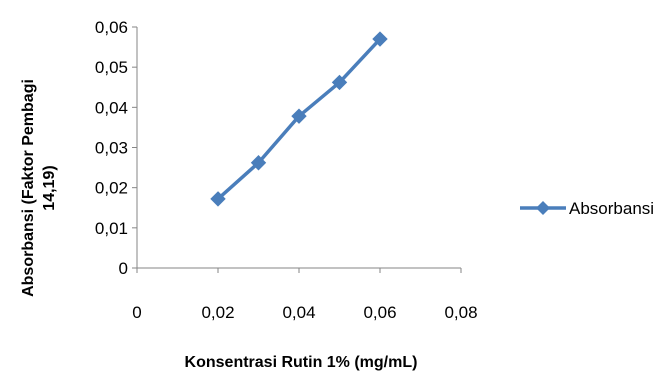  What do you see at coordinates (611, 208) in the screenshot?
I see `legend-label: Absorbansi` at bounding box center [611, 208].